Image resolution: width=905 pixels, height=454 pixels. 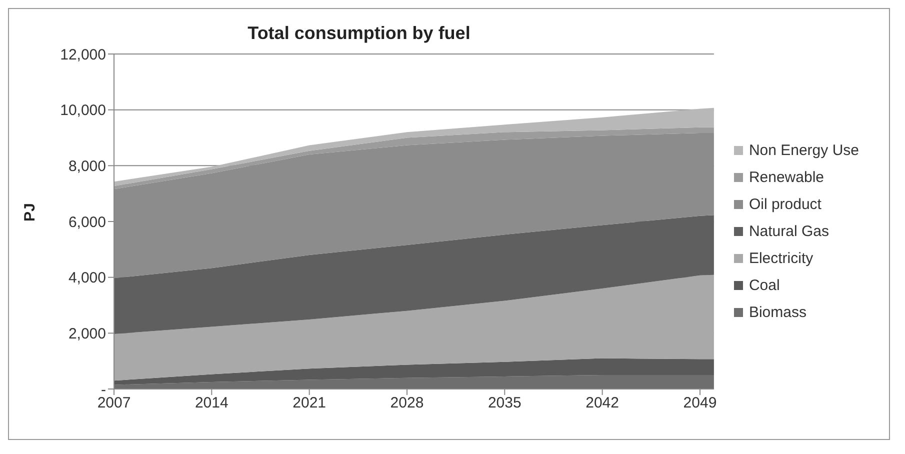 What do you see at coordinates (803, 150) in the screenshot?
I see `legend-label: Non Energy Use` at bounding box center [803, 150].